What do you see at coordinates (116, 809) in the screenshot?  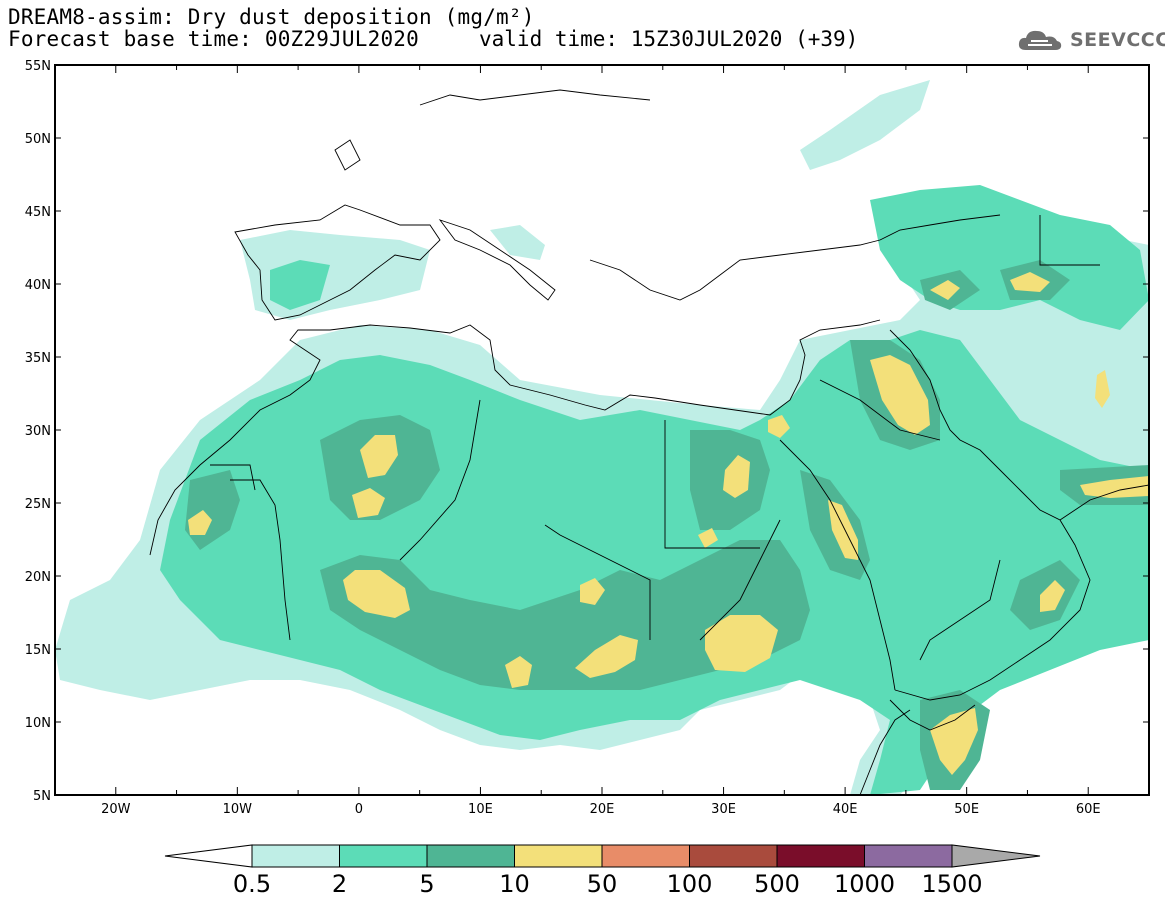 I see `longitude-label: 20W` at bounding box center [116, 809].